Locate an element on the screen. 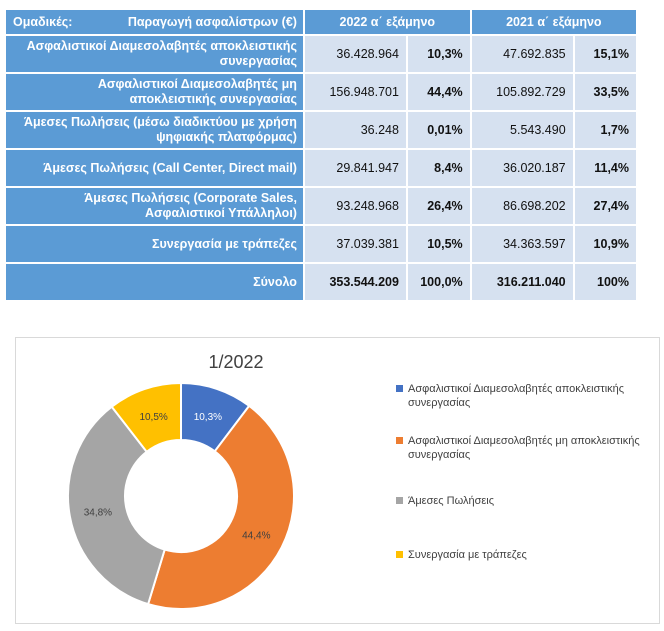 The height and width of the screenshot is (631, 664). share-2021: 33,5% is located at coordinates (604, 92).